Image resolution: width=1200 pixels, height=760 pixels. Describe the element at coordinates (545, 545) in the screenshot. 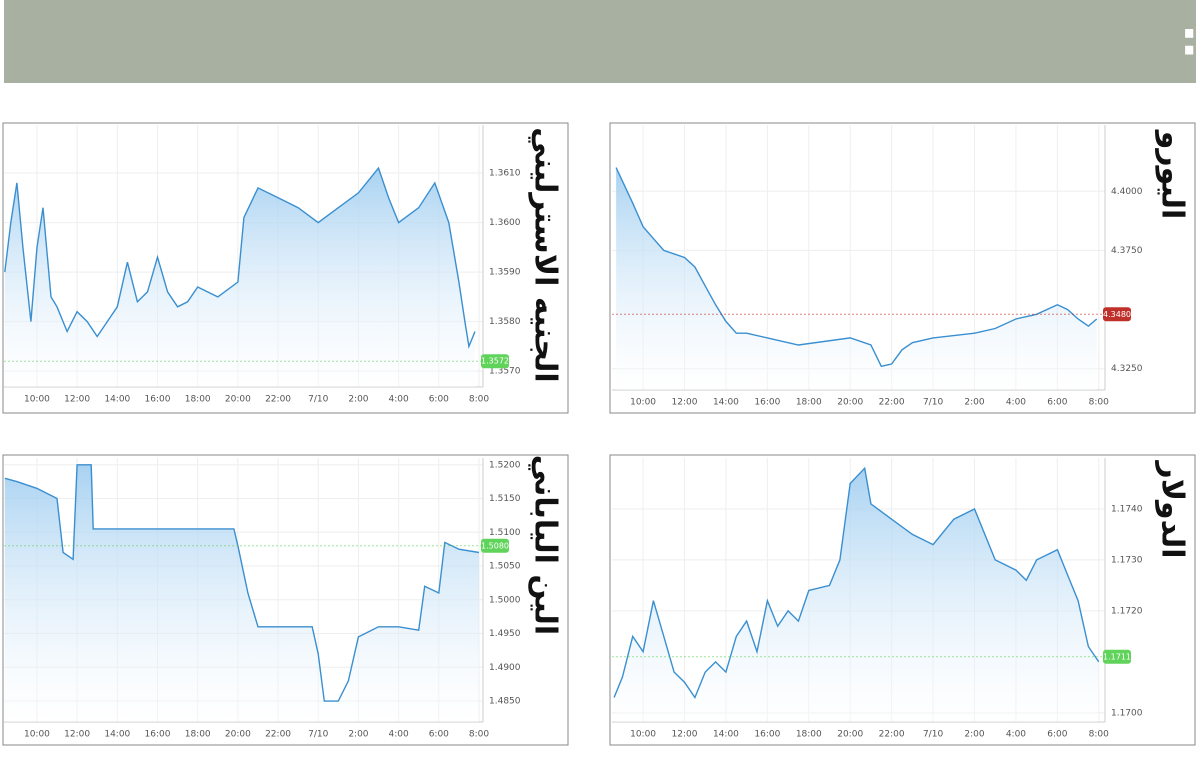

I see `chart-title: الين الياباني` at that location.